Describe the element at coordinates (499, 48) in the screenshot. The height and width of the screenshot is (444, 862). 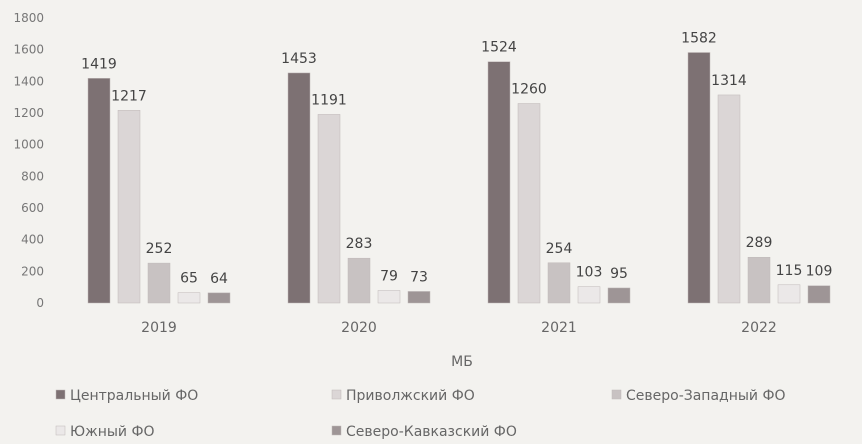
I see `data-label: 1524` at that location.